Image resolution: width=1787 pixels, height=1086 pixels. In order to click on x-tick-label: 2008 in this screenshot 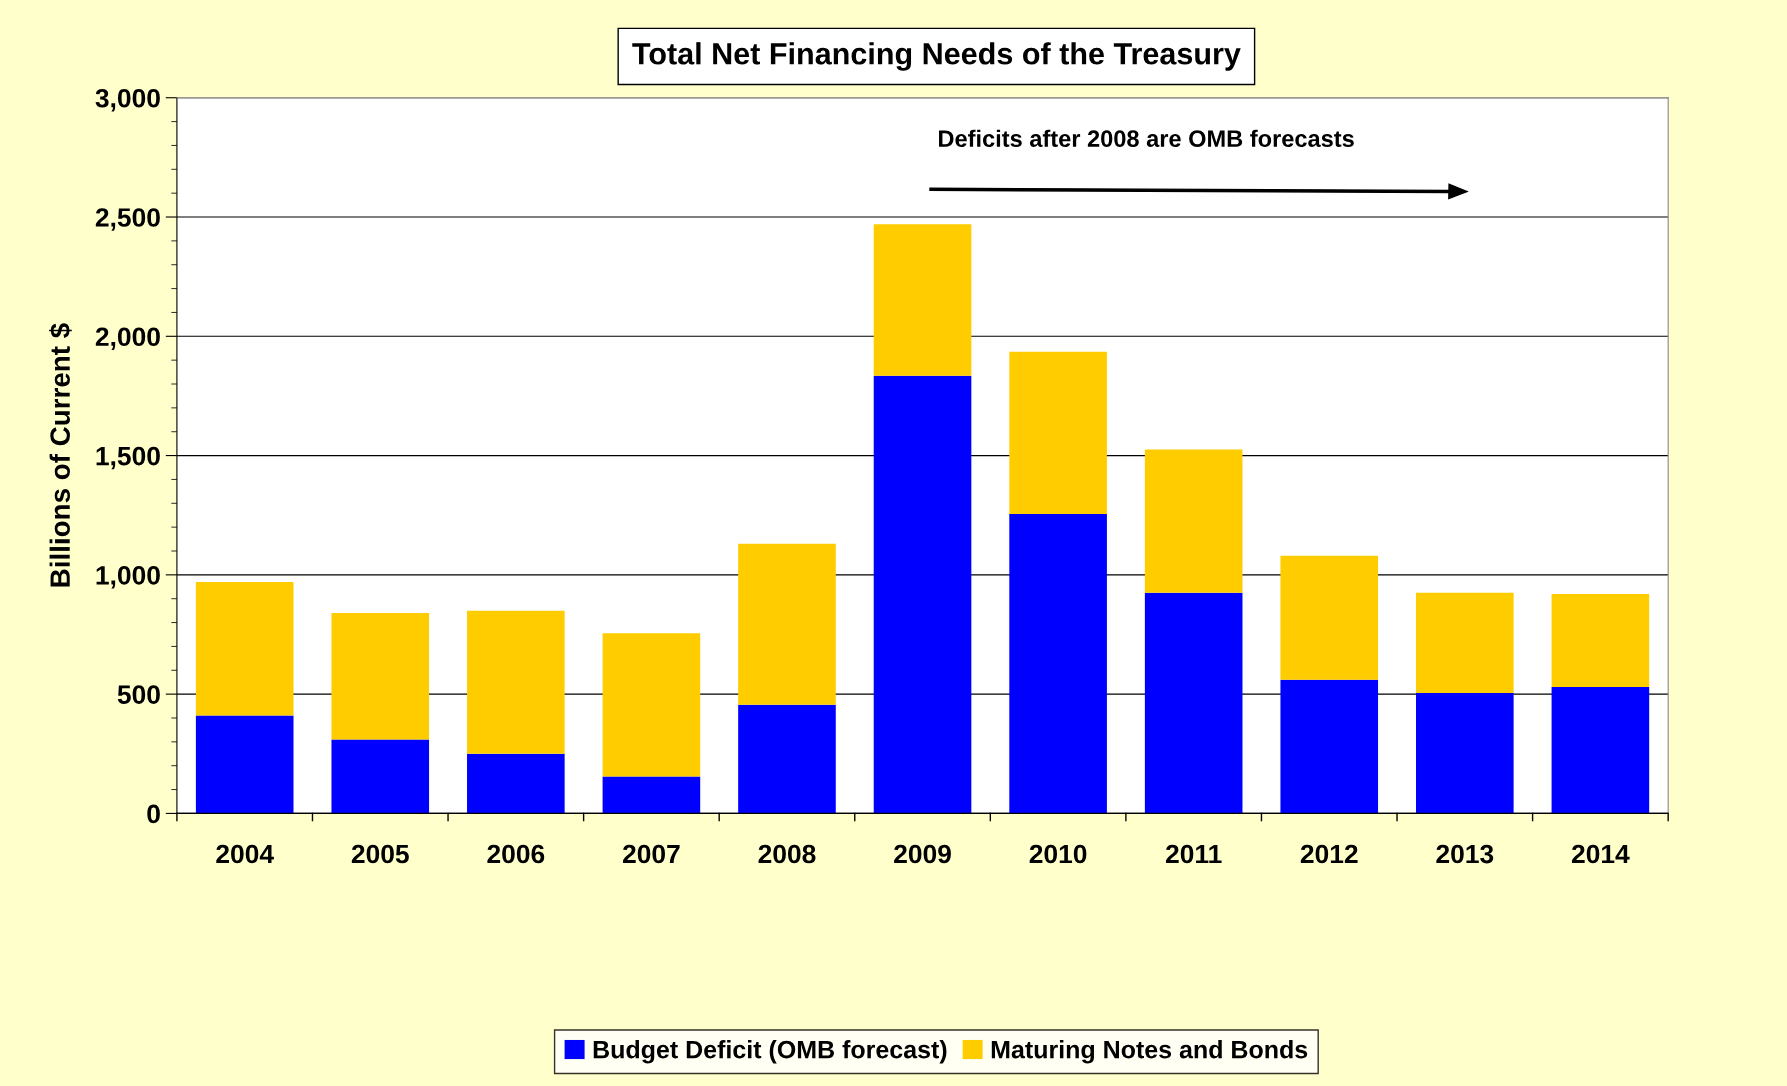, I will do `click(787, 854)`.